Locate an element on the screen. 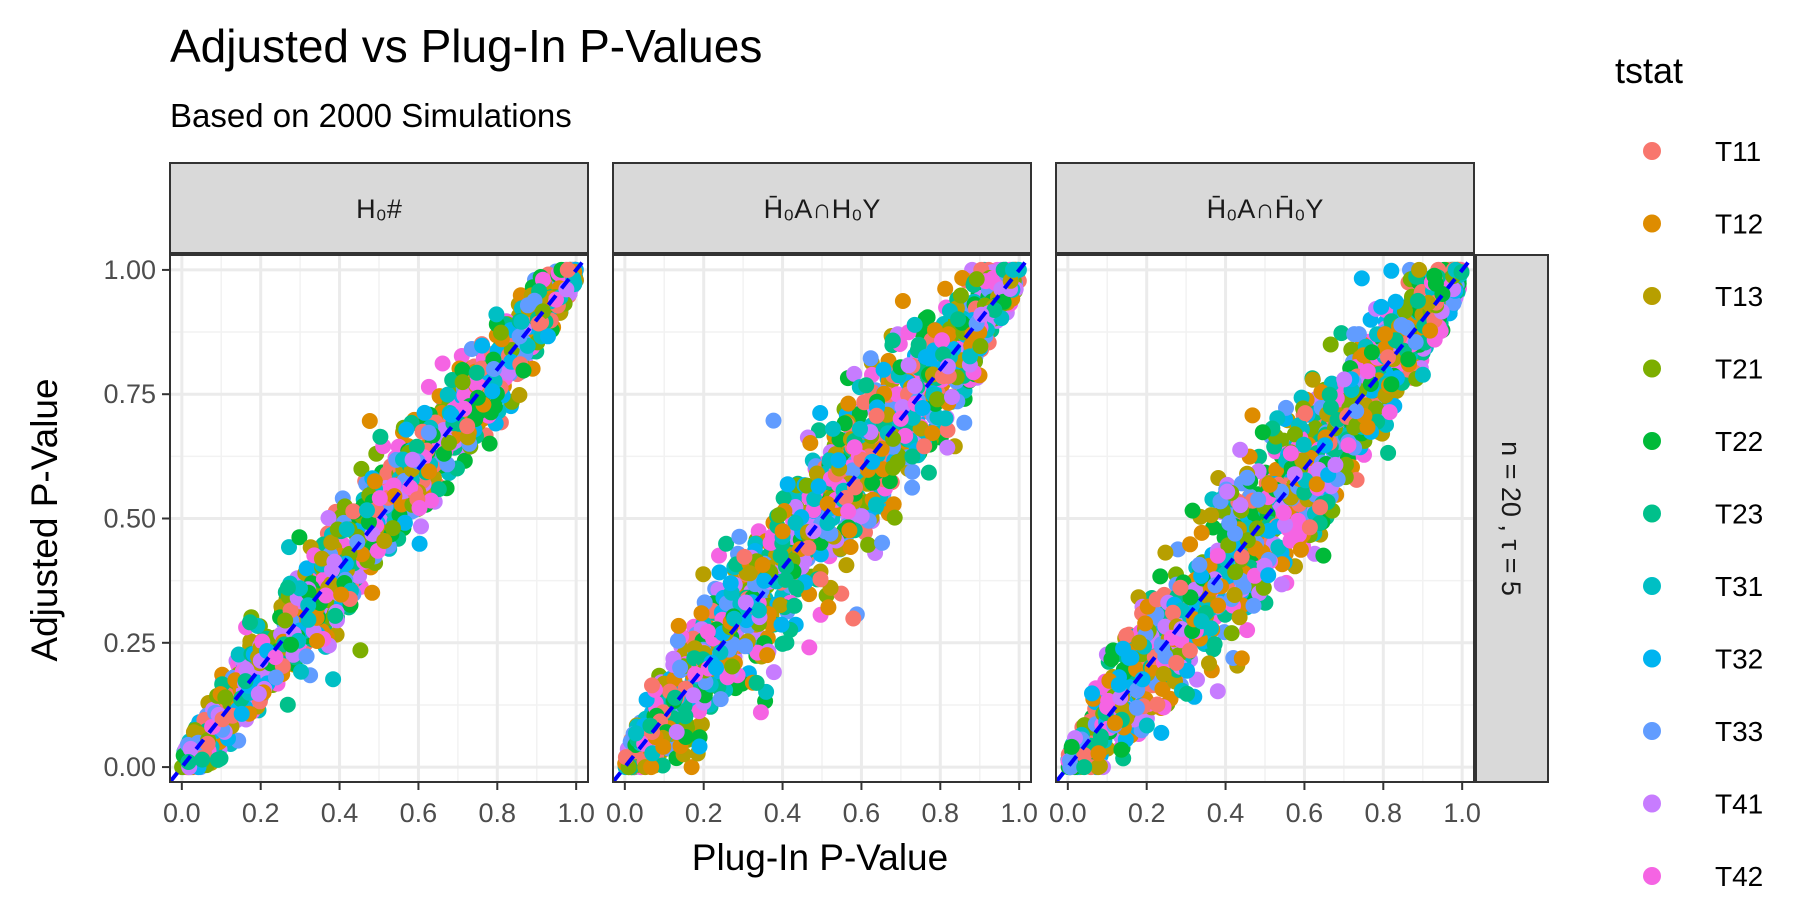 Image resolution: width=1800 pixels, height=900 pixels. chart-title: Adjusted vs Plug-In P-Values is located at coordinates (466, 46).